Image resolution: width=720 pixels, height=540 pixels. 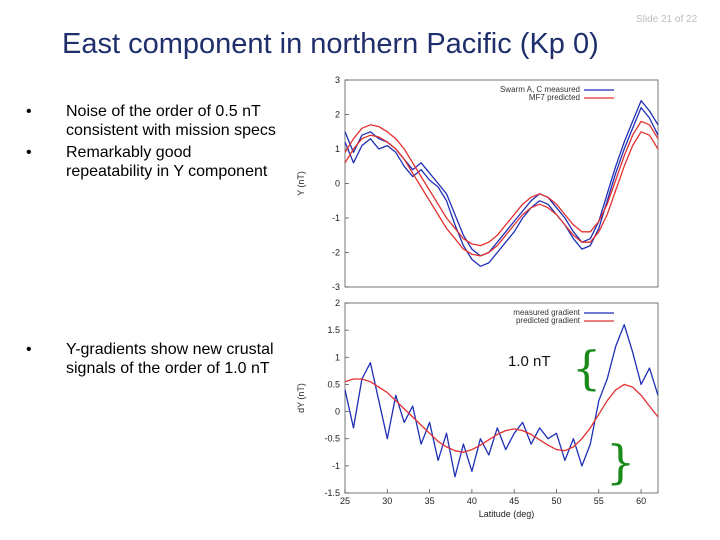 I want to click on y-tick-label: 1.5, so click(x=333, y=330).